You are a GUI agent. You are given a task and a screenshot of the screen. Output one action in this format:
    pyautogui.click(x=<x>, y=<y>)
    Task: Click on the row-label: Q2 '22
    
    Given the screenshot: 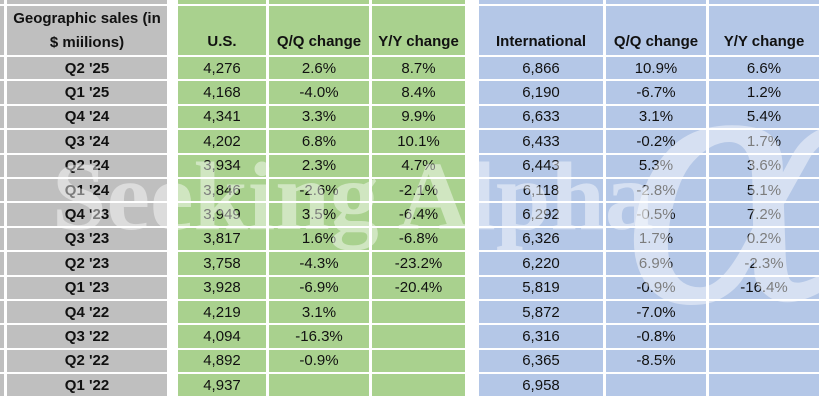 What is the action you would take?
    pyautogui.click(x=87, y=361)
    